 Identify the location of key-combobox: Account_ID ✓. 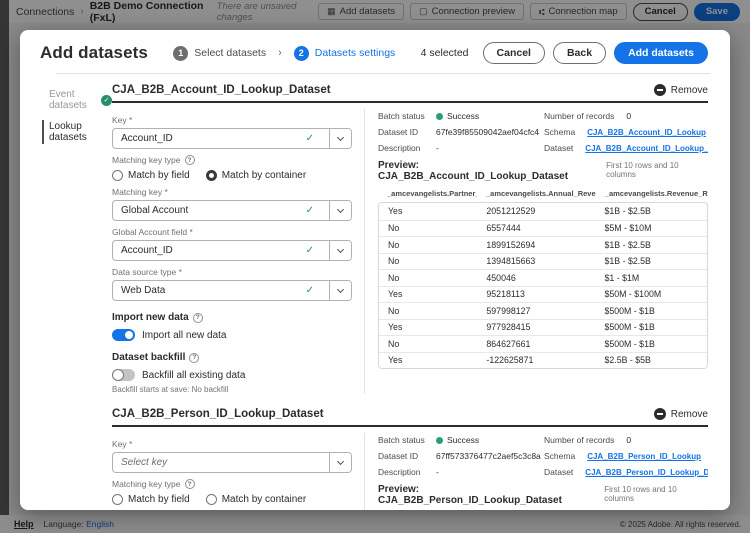
(232, 138).